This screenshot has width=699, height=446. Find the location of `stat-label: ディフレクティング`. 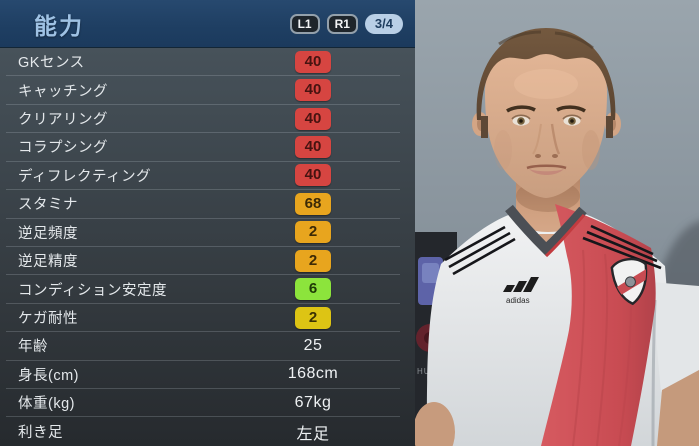

stat-label: ディフレクティング is located at coordinates (85, 176).